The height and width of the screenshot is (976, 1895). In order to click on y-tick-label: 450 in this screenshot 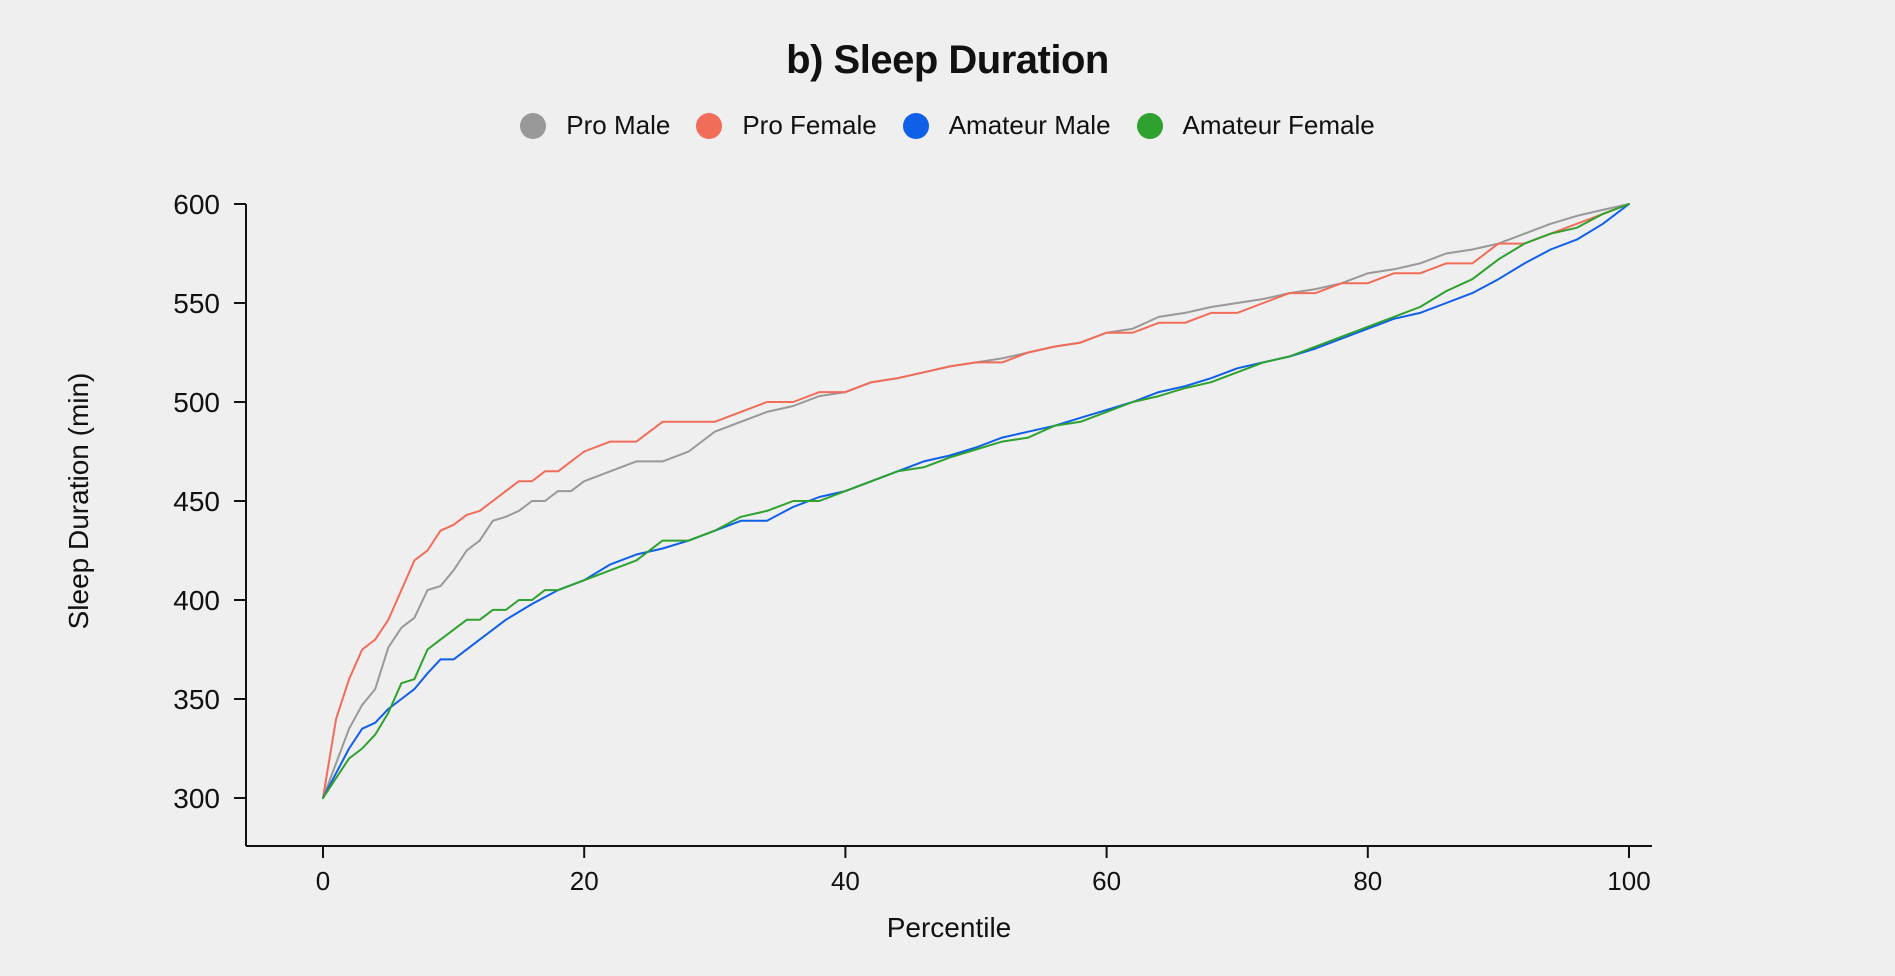, I will do `click(196, 501)`.